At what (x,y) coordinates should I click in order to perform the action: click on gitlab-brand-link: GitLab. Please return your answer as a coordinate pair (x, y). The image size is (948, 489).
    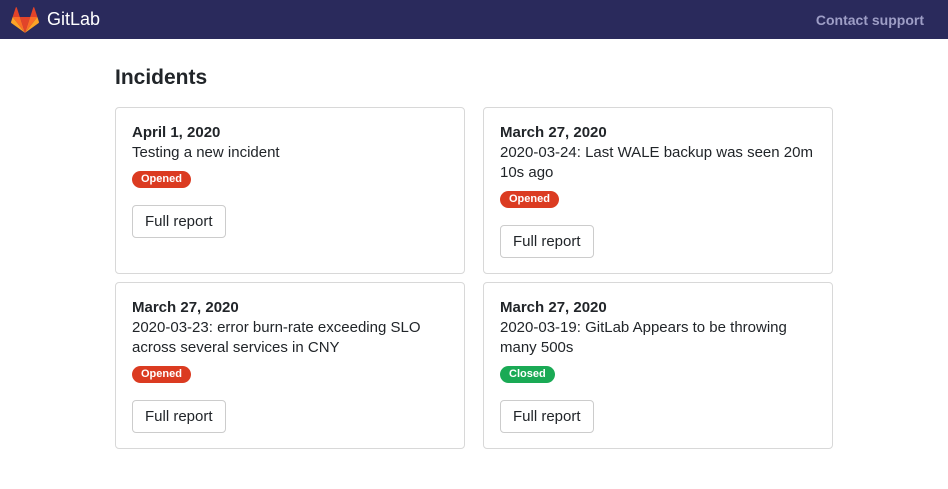
    Looking at the image, I should click on (56, 19).